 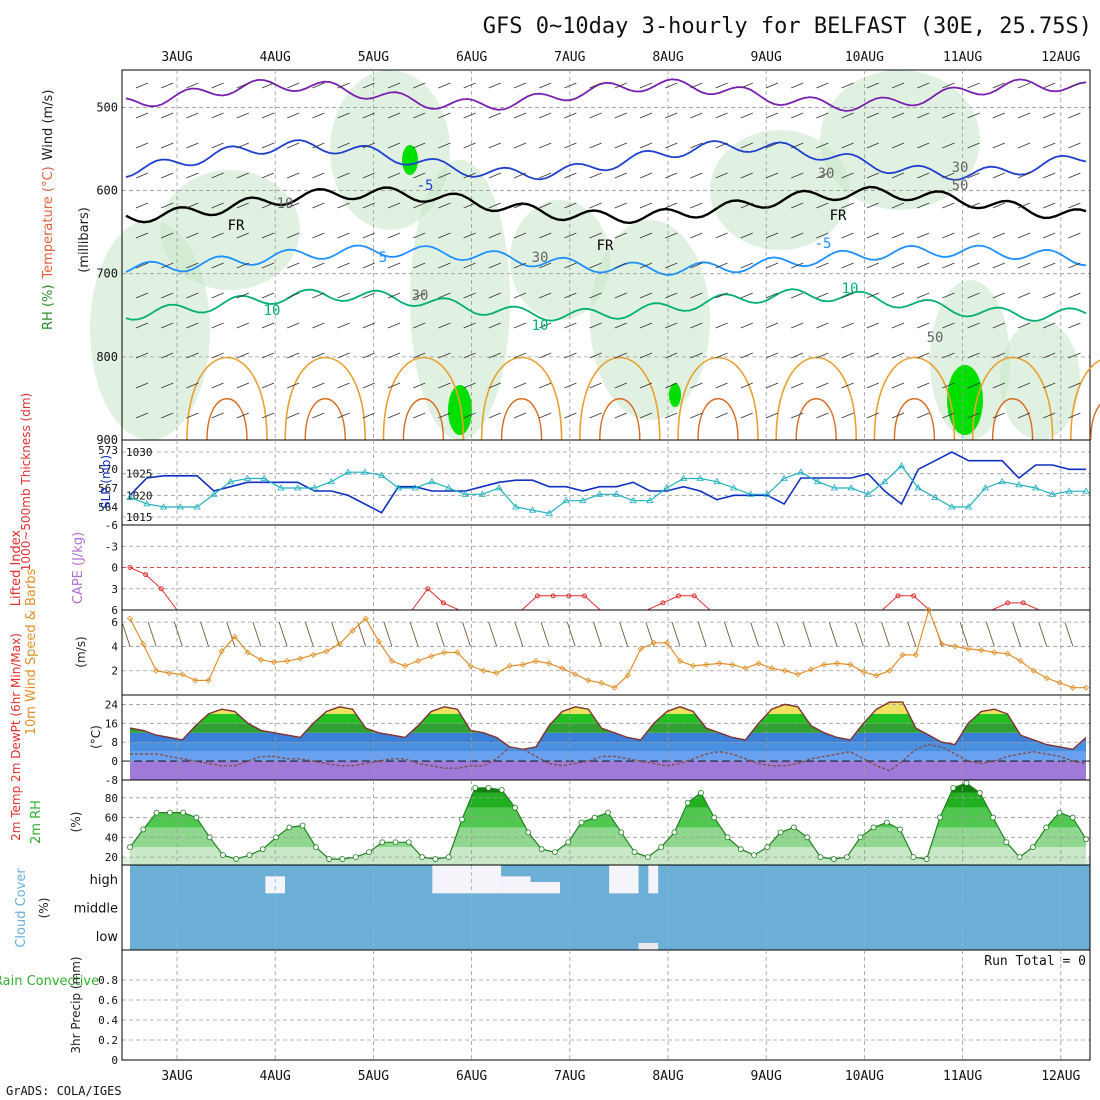 What do you see at coordinates (1095, 422) in the screenshot?
I see `isotherm-orange-inner` at bounding box center [1095, 422].